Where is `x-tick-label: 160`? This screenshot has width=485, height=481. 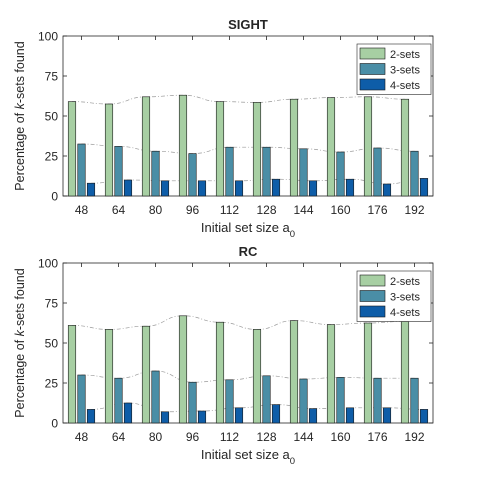 x-tick-label: 160 is located at coordinates (340, 210).